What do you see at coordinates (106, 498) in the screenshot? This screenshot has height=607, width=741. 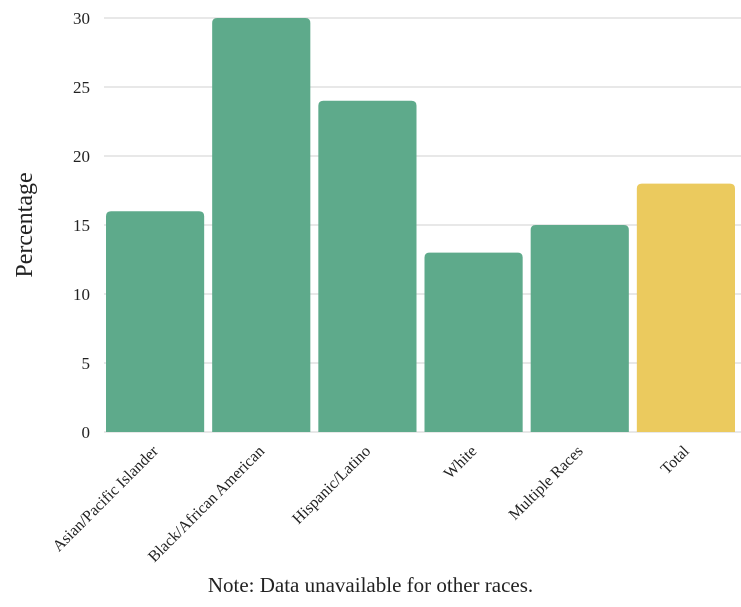 I see `x-tick-label: Asian/Pacific Islander` at bounding box center [106, 498].